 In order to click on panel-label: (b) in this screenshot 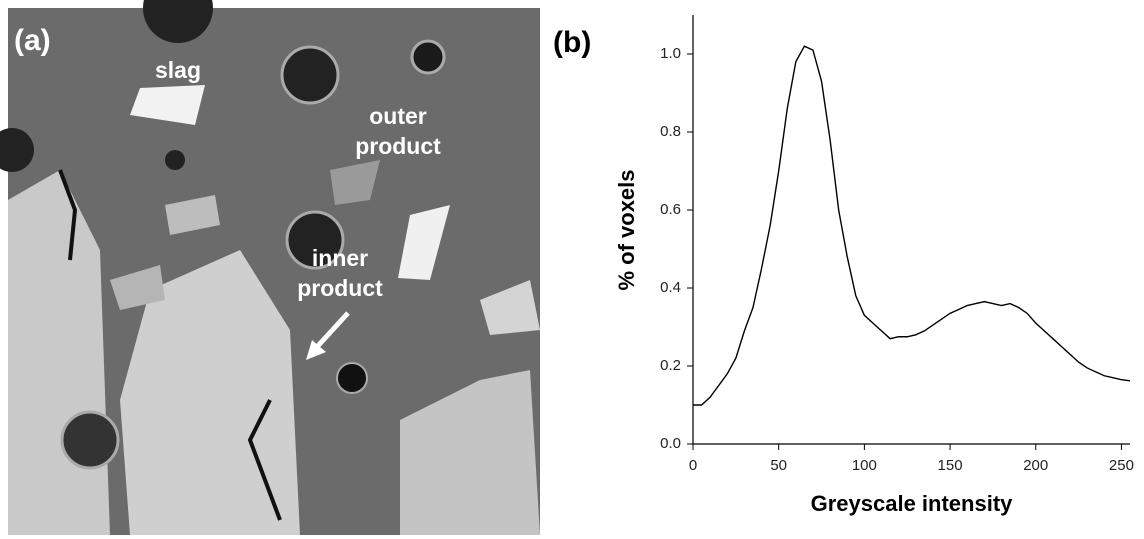, I will do `click(572, 42)`.